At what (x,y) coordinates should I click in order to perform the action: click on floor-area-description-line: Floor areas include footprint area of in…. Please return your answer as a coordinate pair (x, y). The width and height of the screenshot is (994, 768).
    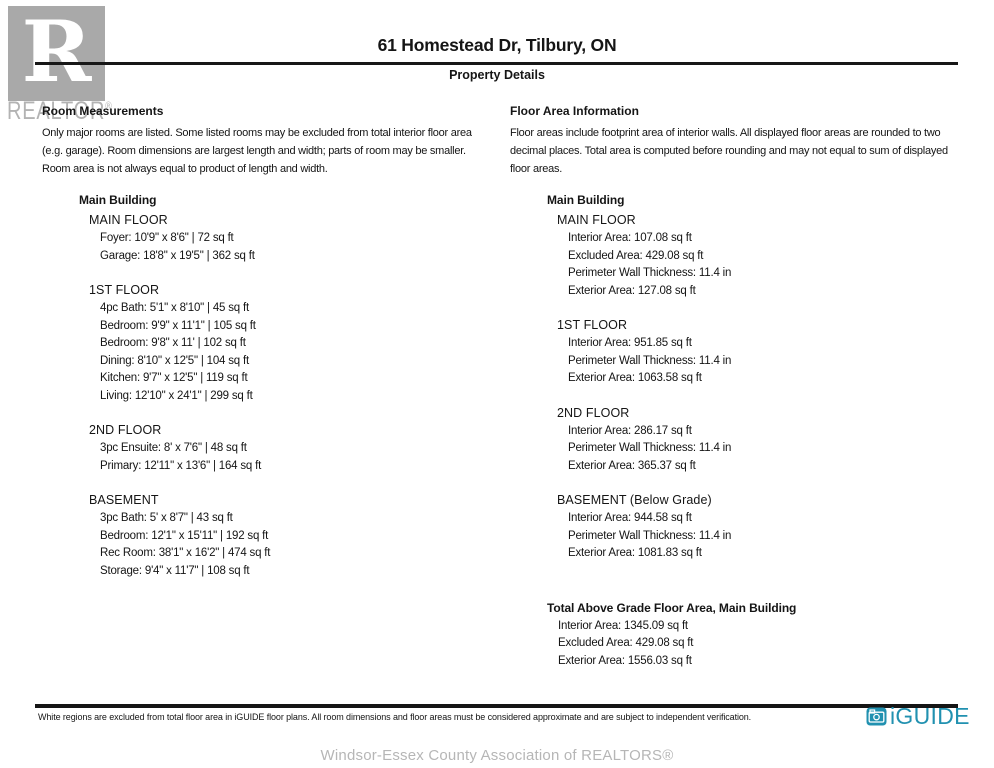
    Looking at the image, I should click on (725, 133).